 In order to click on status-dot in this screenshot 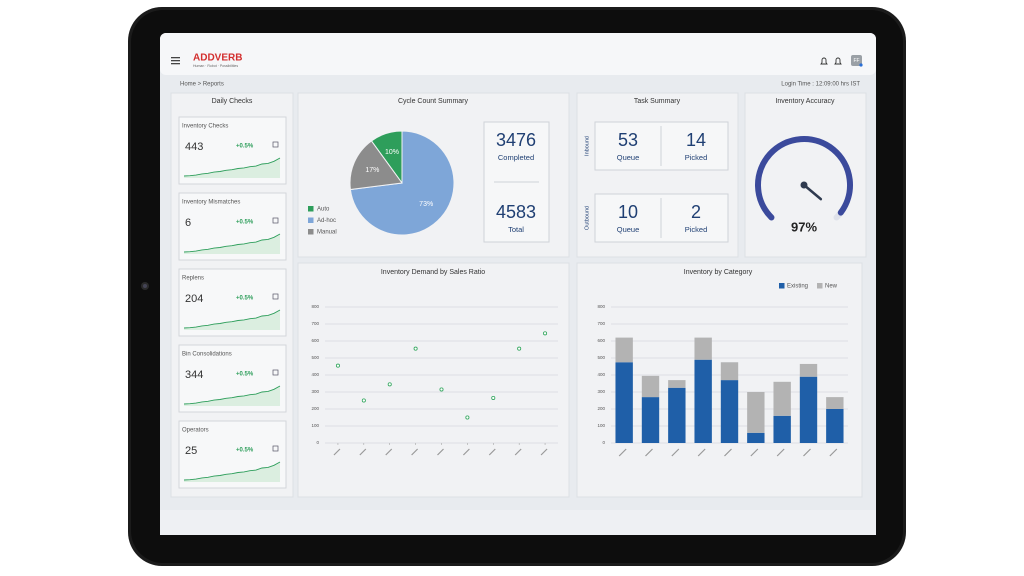, I will do `click(861, 65)`.